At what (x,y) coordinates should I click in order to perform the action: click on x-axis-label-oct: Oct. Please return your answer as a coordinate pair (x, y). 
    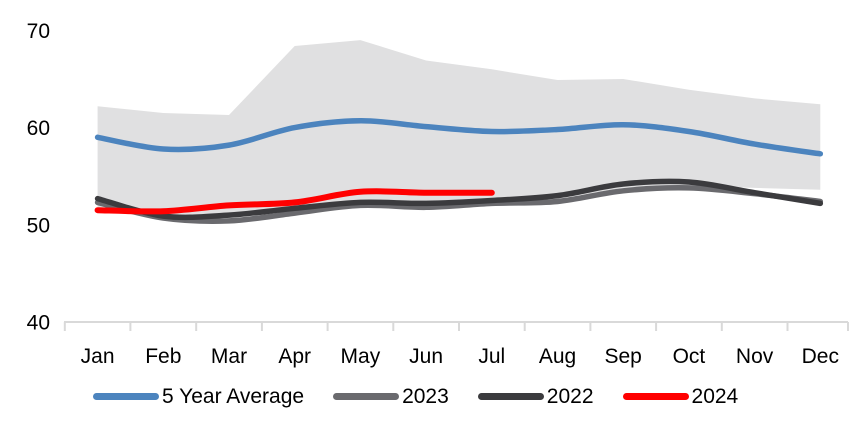
    Looking at the image, I should click on (689, 356).